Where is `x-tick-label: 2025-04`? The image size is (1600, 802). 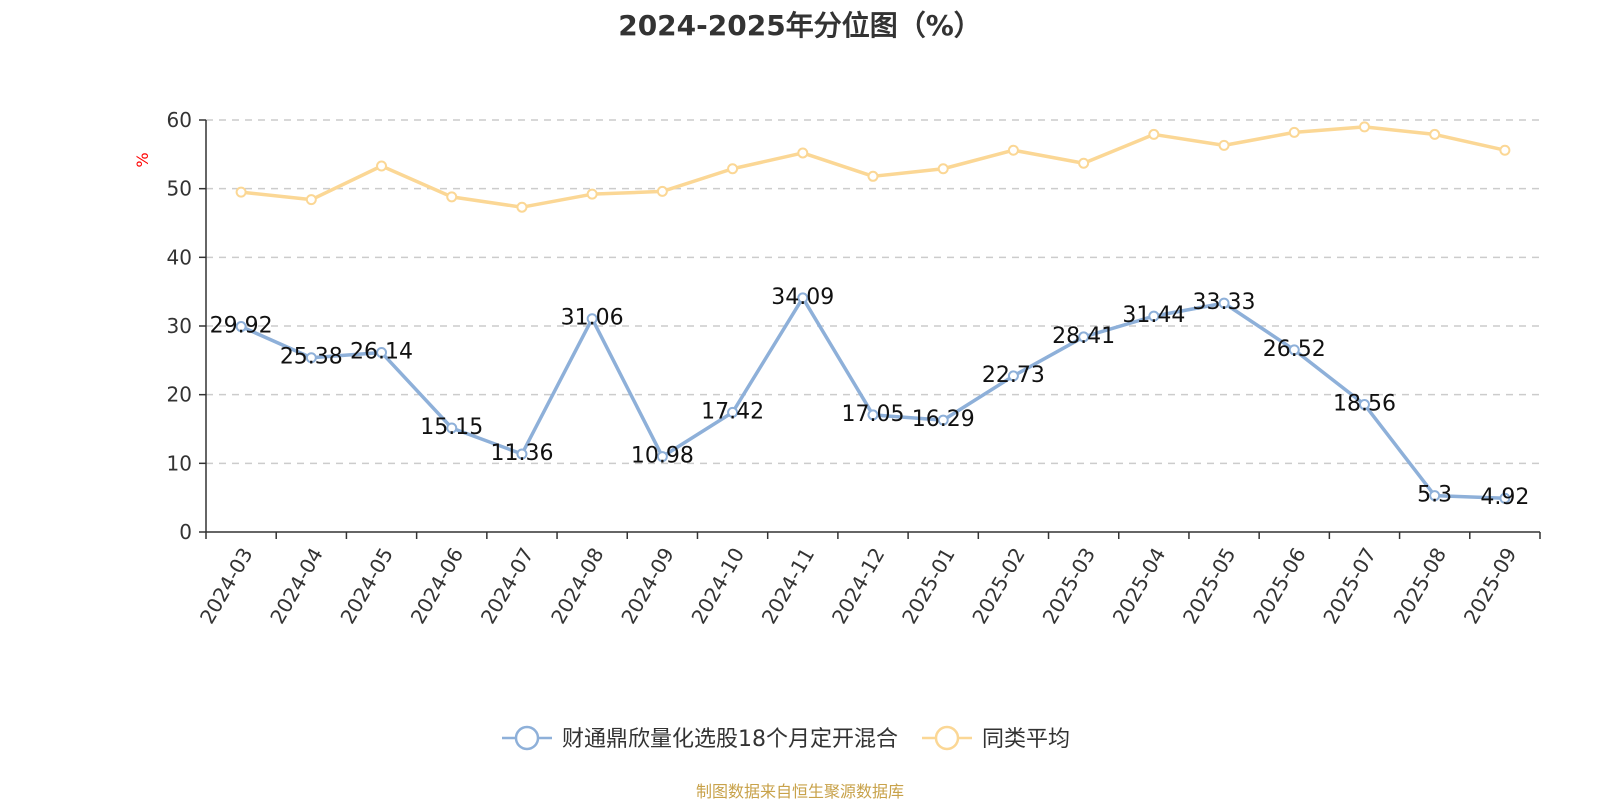 x-tick-label: 2025-04 is located at coordinates (1139, 586).